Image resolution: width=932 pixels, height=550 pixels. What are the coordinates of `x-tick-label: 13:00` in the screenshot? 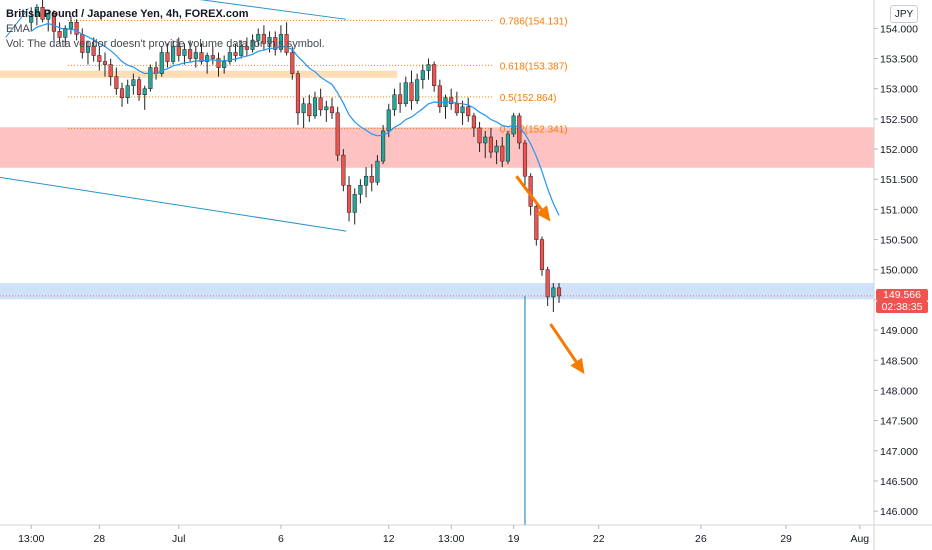 It's located at (31, 539).